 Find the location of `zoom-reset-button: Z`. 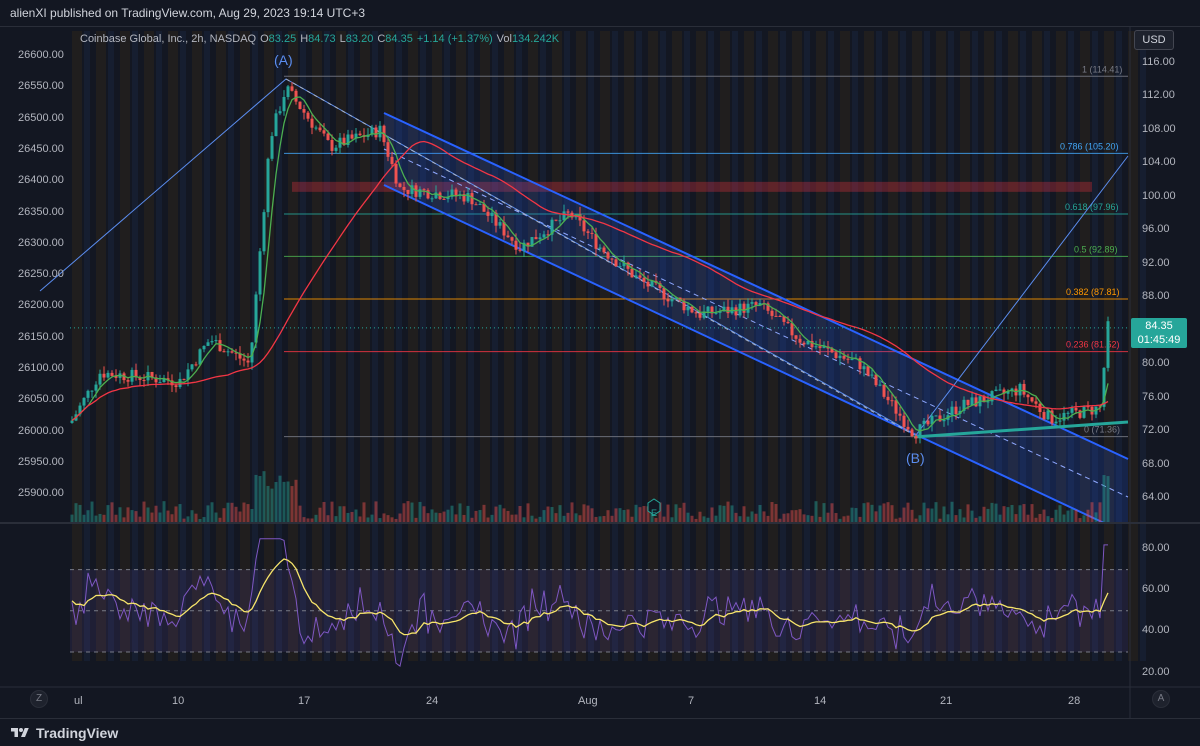

zoom-reset-button: Z is located at coordinates (39, 699).